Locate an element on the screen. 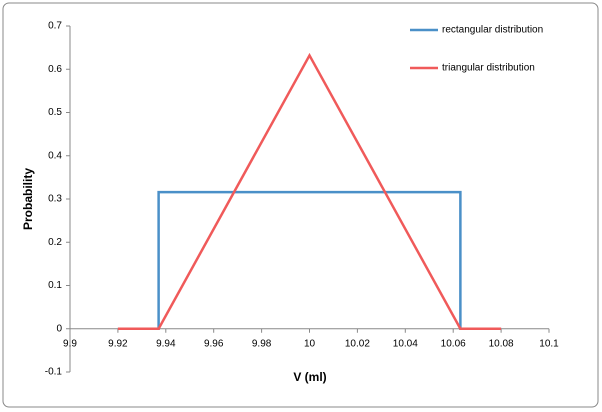 Image resolution: width=602 pixels, height=412 pixels. y-tick-label: -0.1 is located at coordinates (54, 372).